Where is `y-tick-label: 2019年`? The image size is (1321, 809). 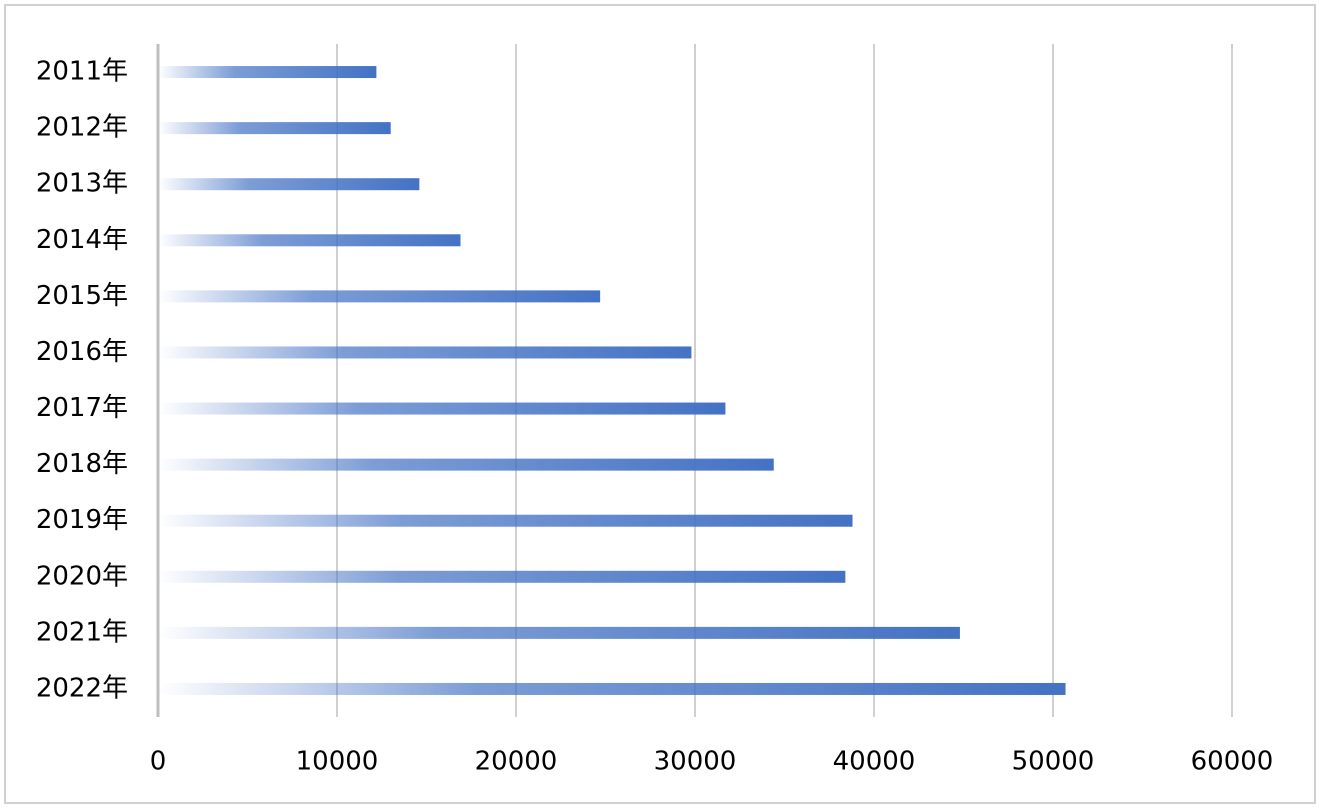
y-tick-label: 2019年 is located at coordinates (82, 520).